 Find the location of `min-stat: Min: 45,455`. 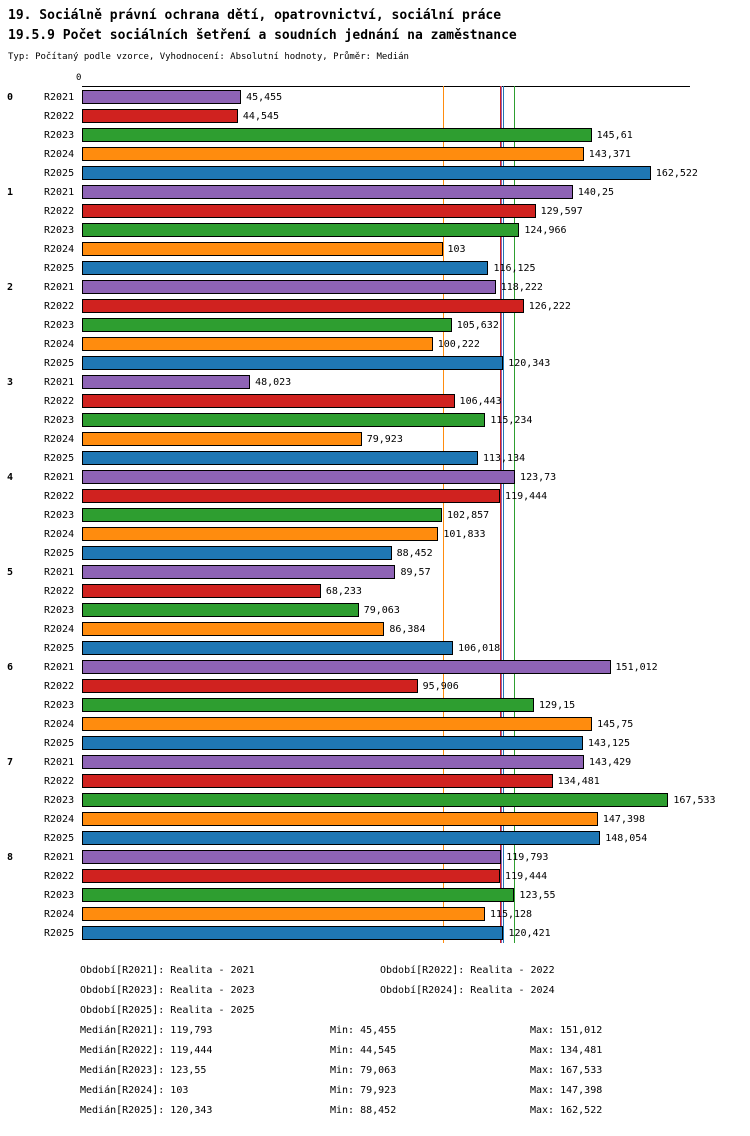

min-stat: Min: 45,455 is located at coordinates (363, 1030).